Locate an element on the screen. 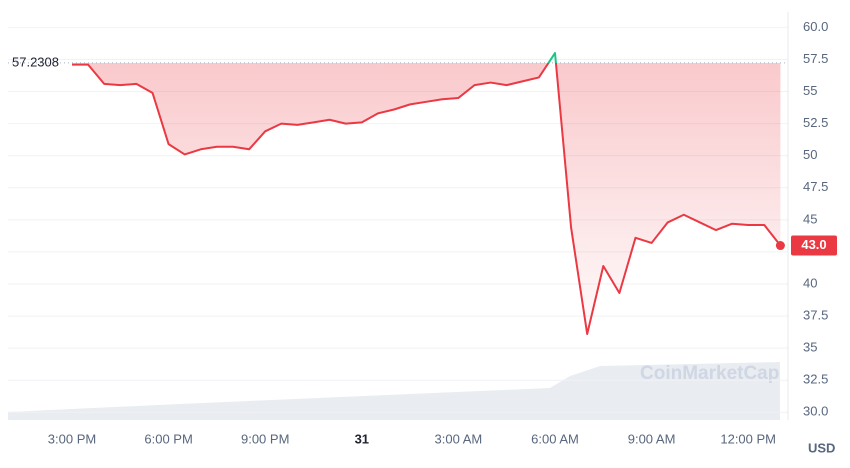  volume-bars is located at coordinates (394, 391).